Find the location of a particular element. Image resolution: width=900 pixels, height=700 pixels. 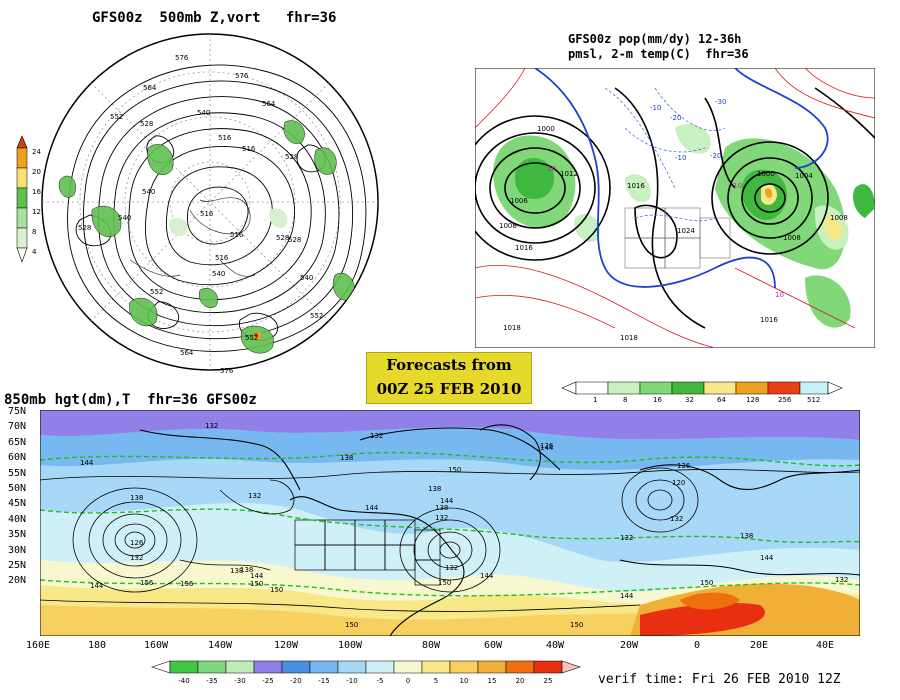

lon-label: 160E is located at coordinates (38, 645).